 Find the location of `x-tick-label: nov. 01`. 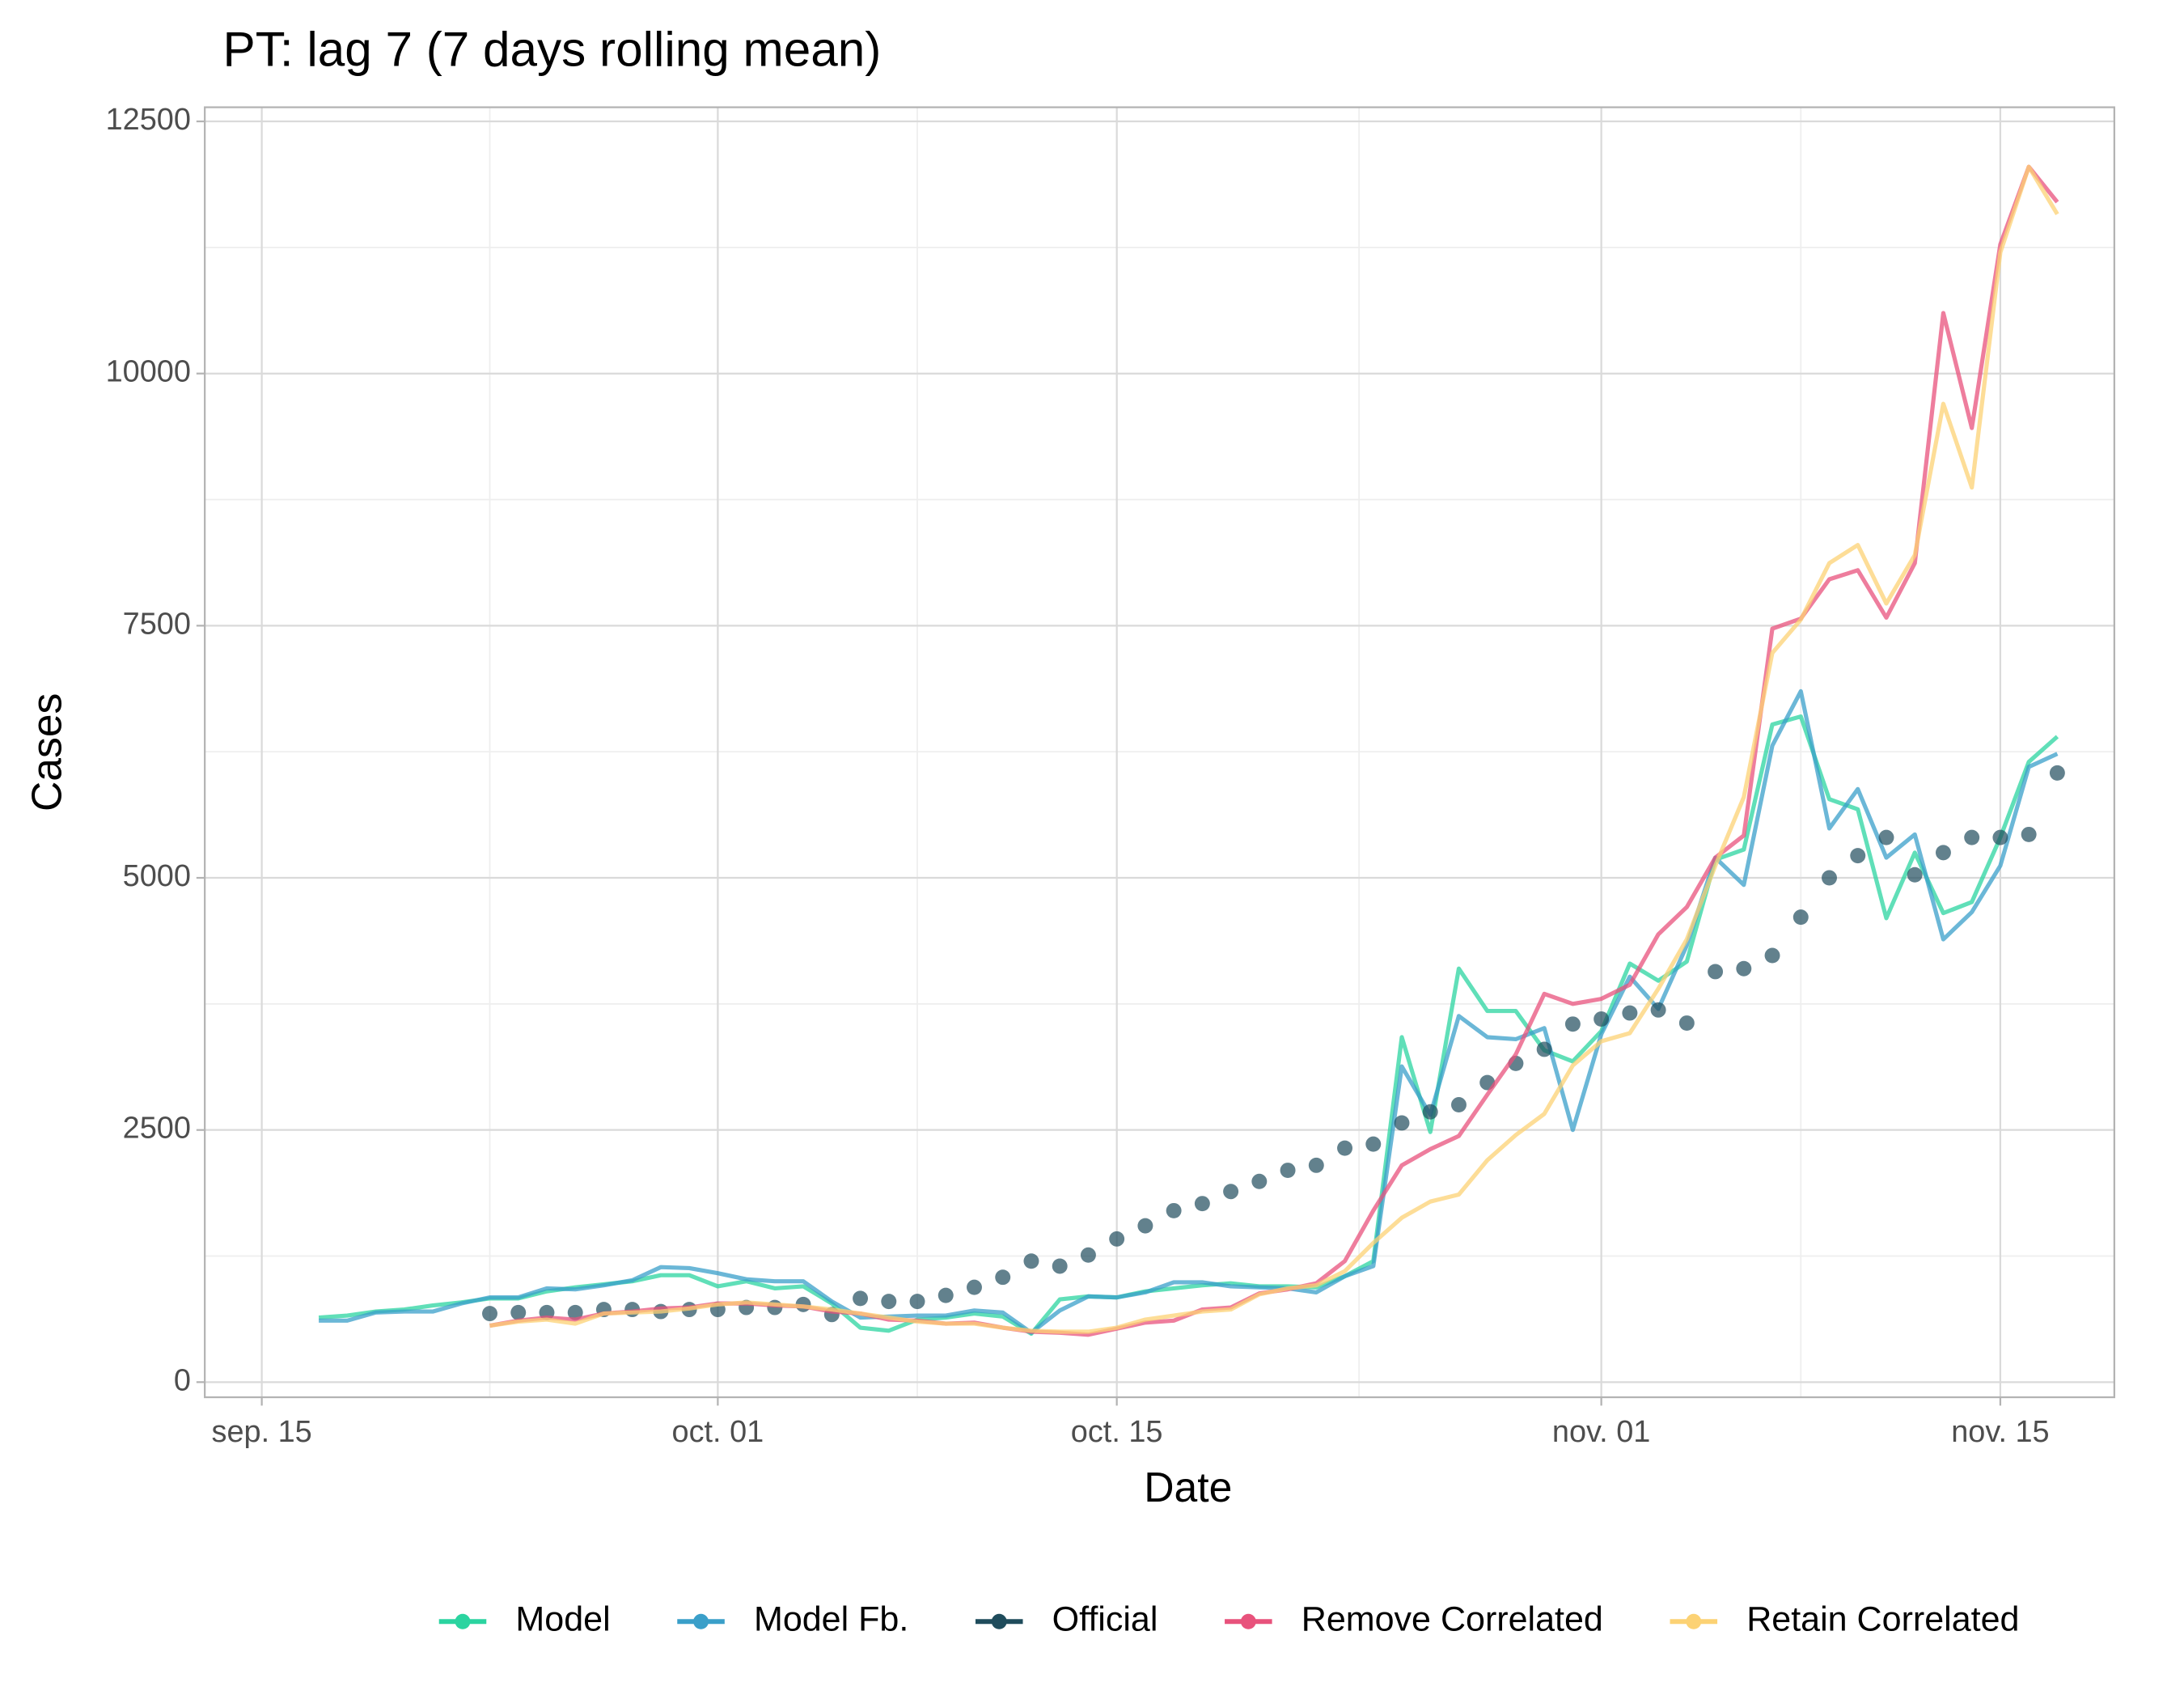

x-tick-label: nov. 01 is located at coordinates (1601, 1432).